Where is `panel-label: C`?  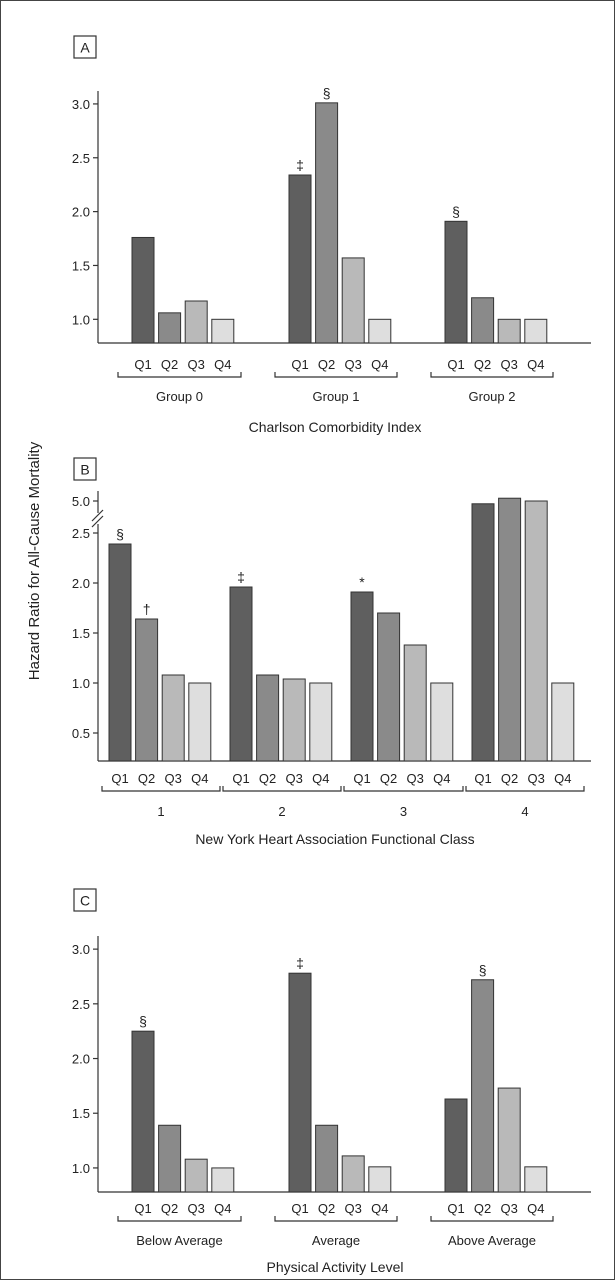
panel-label: C is located at coordinates (85, 901).